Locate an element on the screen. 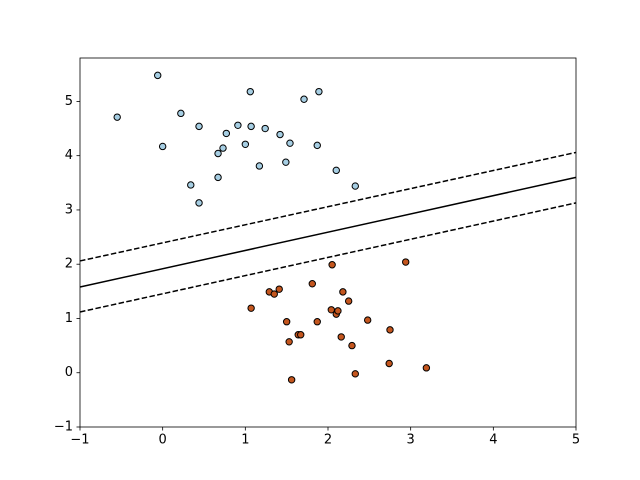  y-tick-label: −1 is located at coordinates (63, 427).